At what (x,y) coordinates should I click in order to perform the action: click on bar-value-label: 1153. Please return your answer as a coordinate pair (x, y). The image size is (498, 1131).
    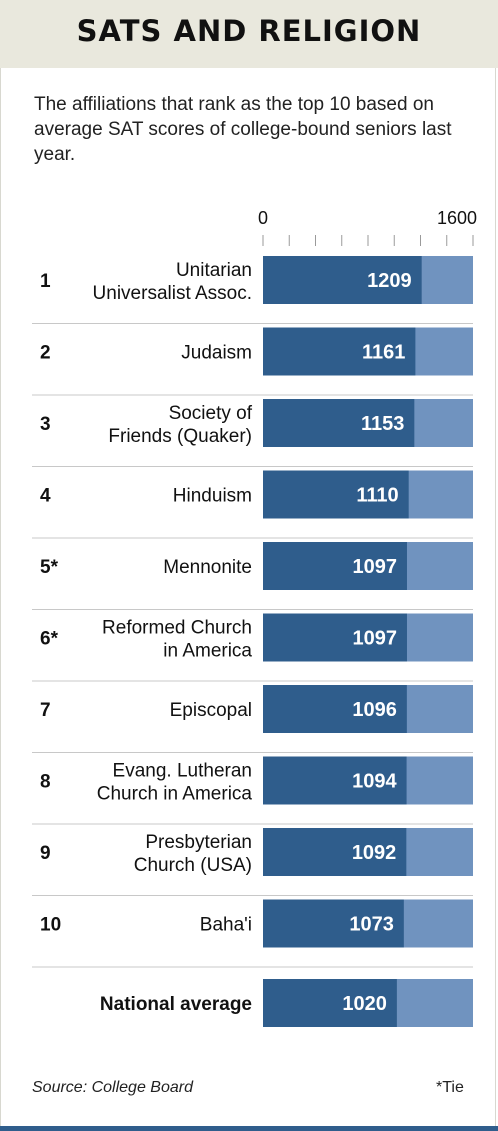
    Looking at the image, I should click on (382, 424).